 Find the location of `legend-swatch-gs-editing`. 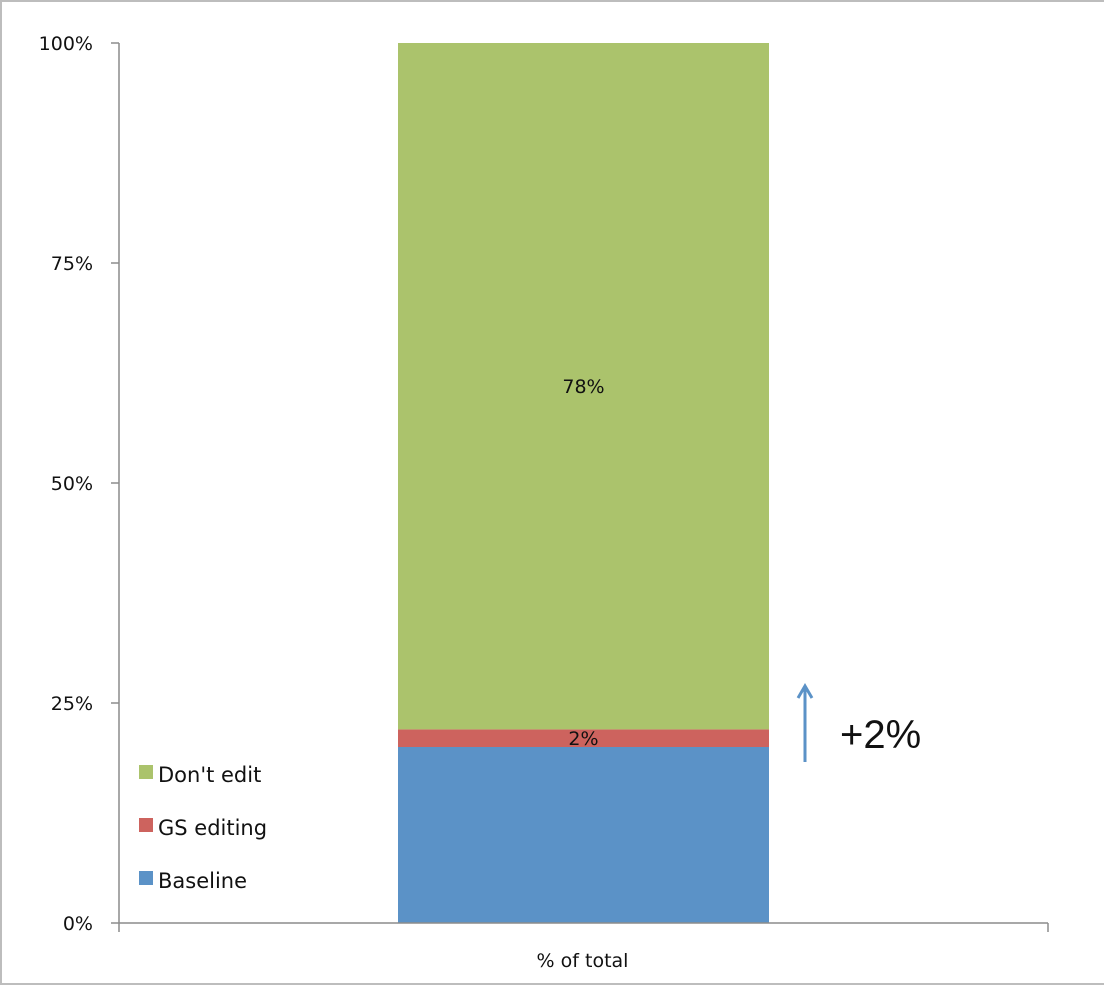

legend-swatch-gs-editing is located at coordinates (146, 825).